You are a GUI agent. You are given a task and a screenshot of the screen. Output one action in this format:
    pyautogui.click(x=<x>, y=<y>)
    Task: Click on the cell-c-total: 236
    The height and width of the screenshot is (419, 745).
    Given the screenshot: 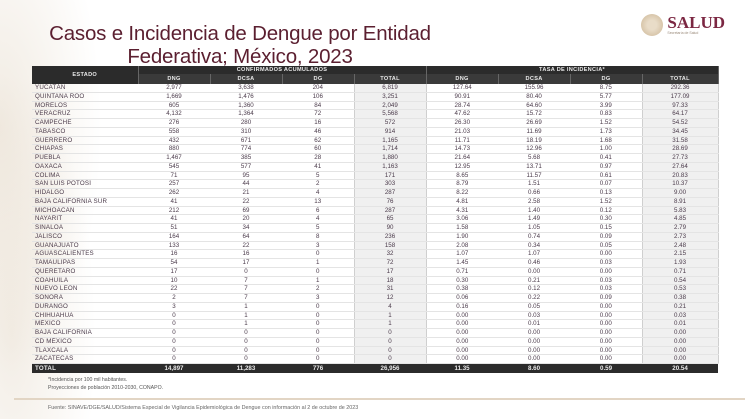 What is the action you would take?
    pyautogui.click(x=390, y=237)
    